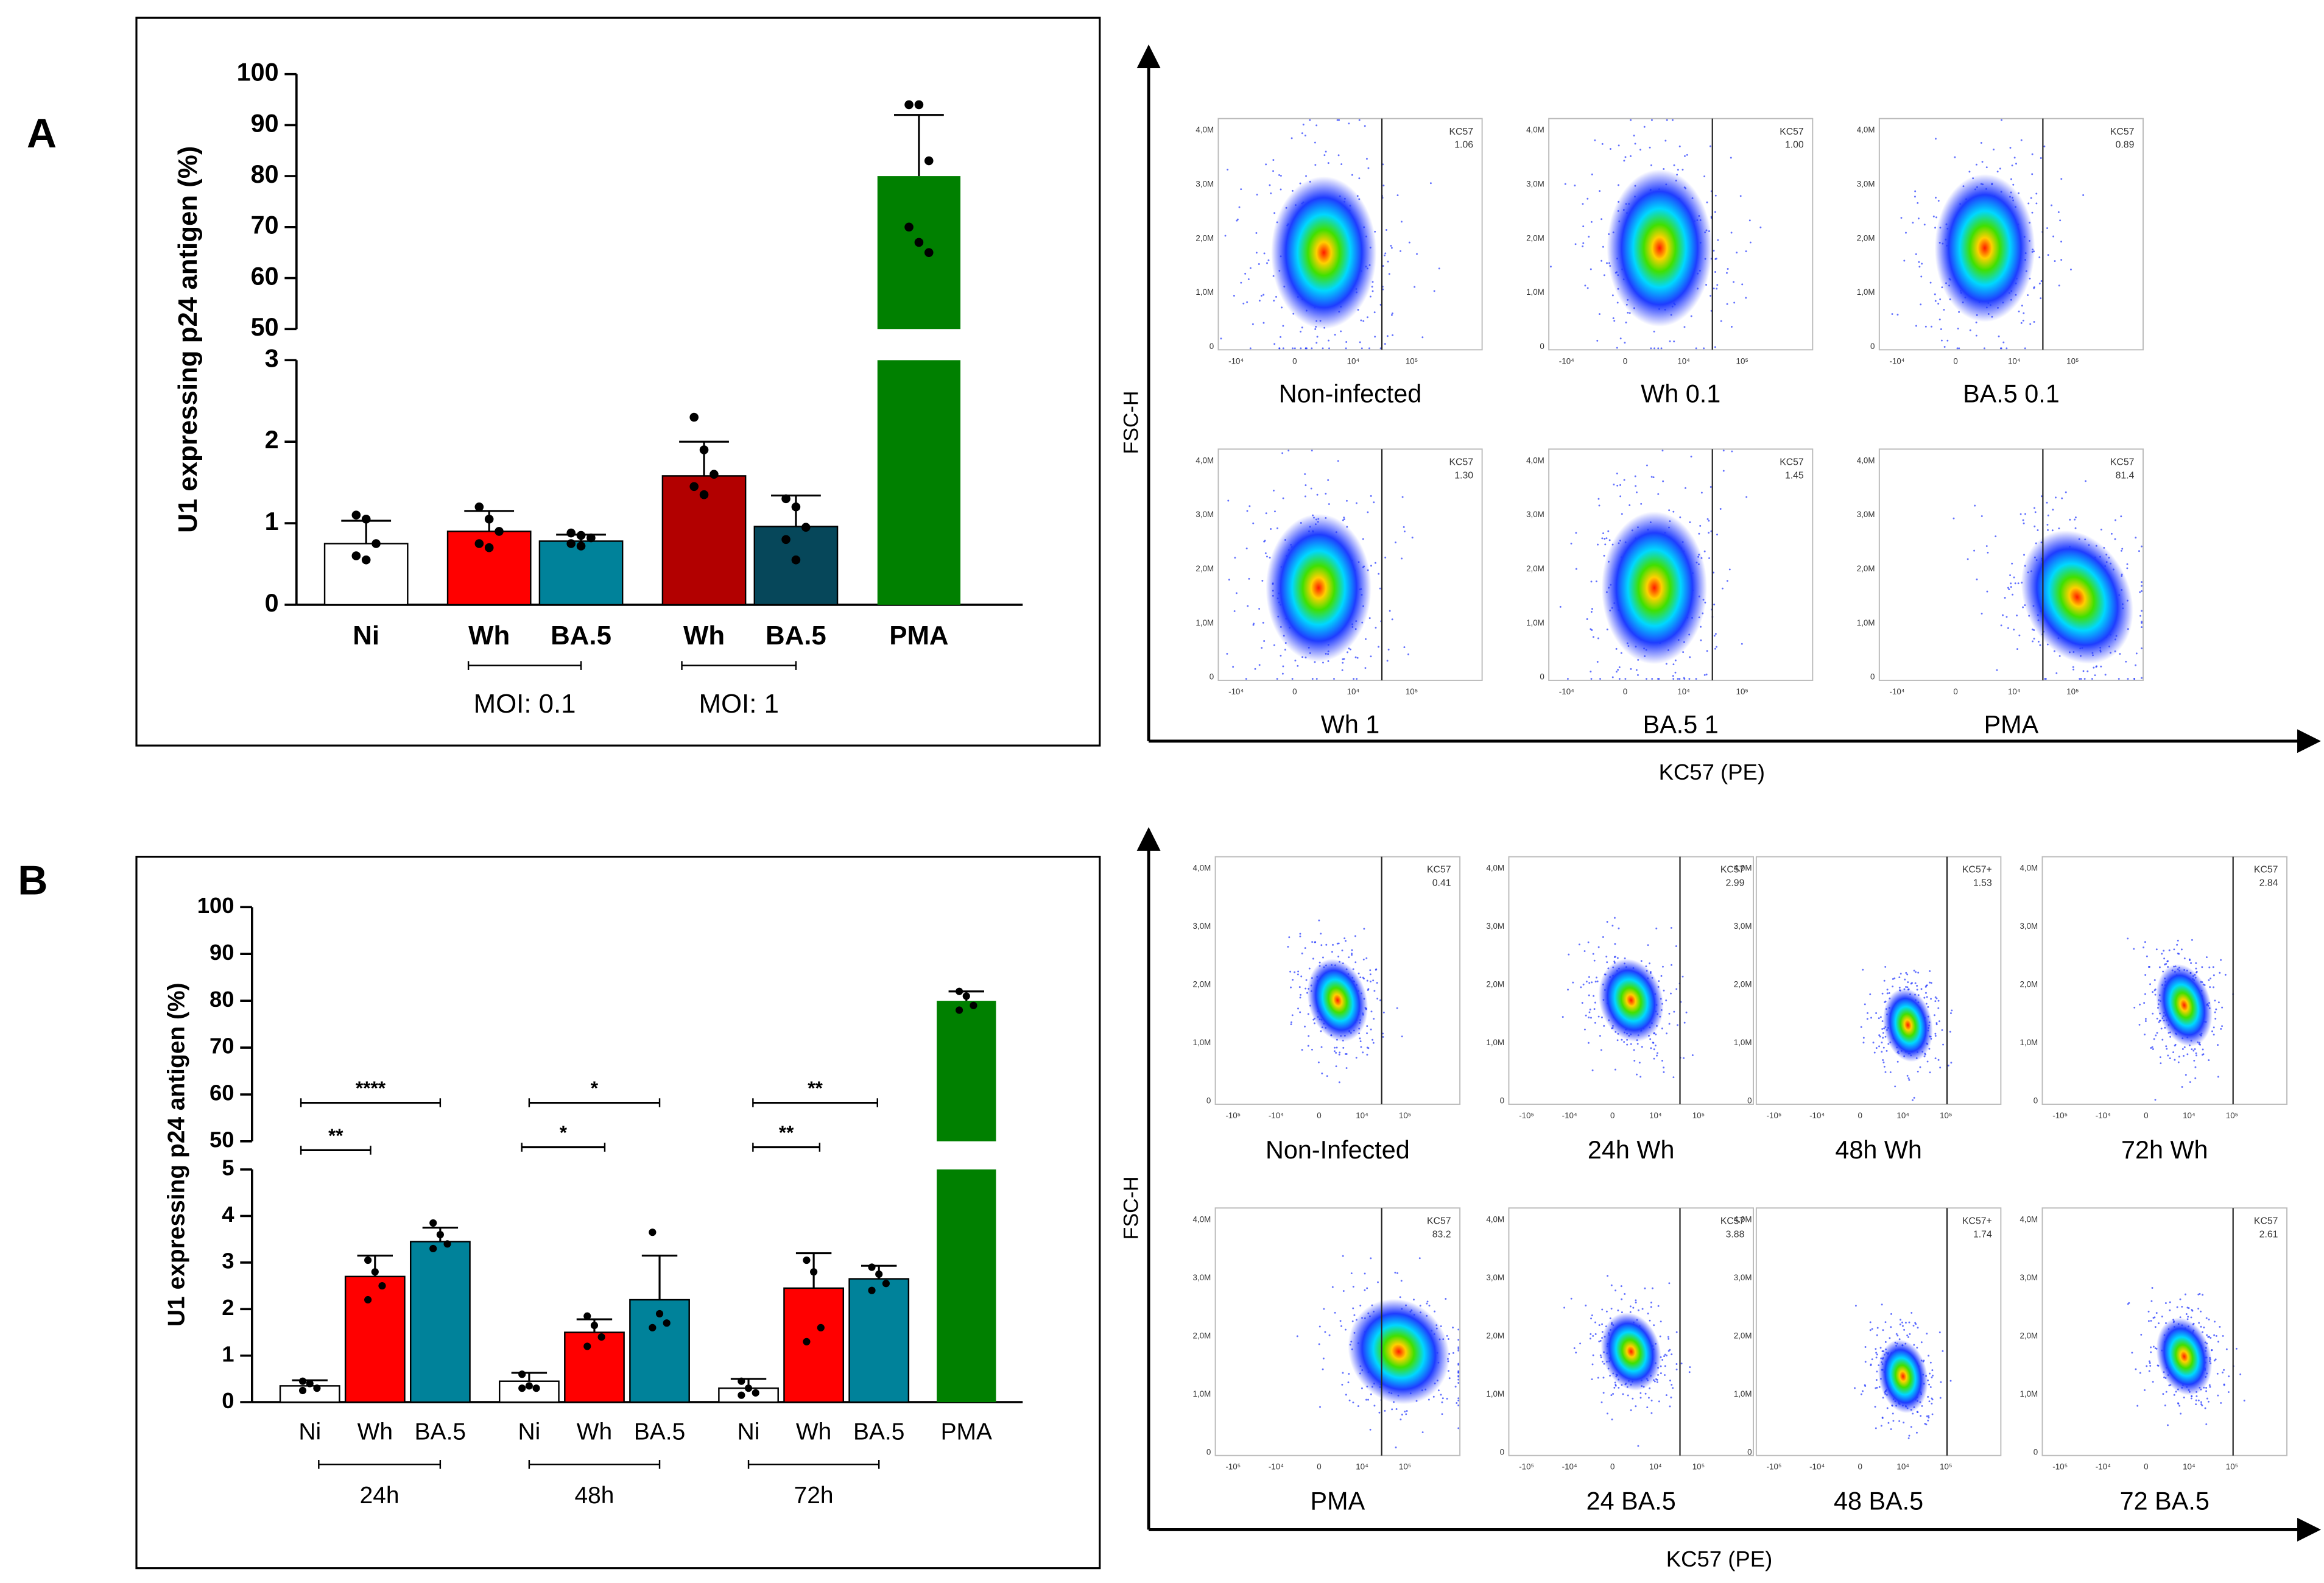  What do you see at coordinates (919, 253) in the screenshot?
I see `bar` at bounding box center [919, 253].